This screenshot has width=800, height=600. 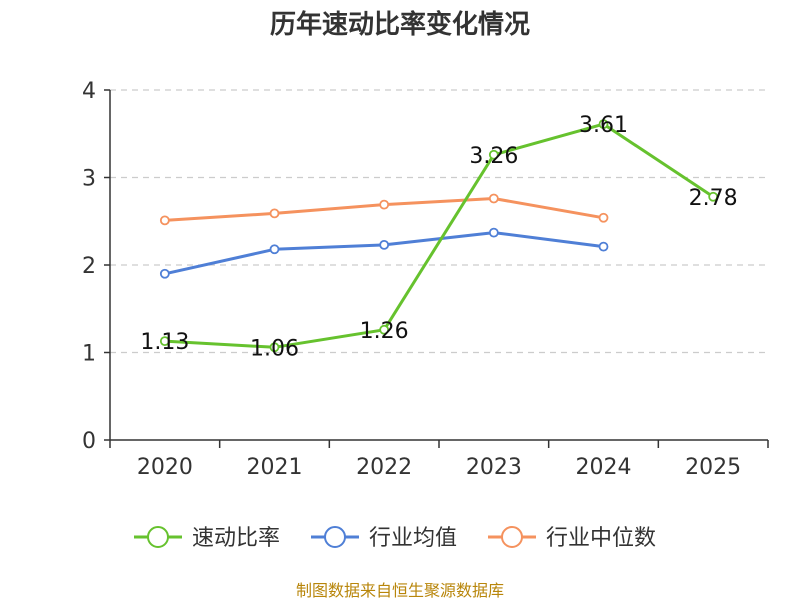 What do you see at coordinates (400, 24) in the screenshot?
I see `chart-title: 历年速动比率变化情况` at bounding box center [400, 24].